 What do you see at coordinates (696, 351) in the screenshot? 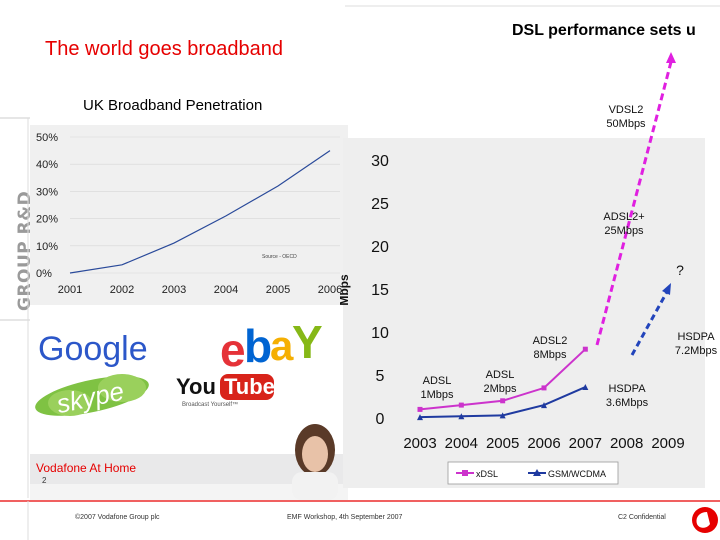
I see `svg-text: 7.2Mbps` at bounding box center [696, 351].